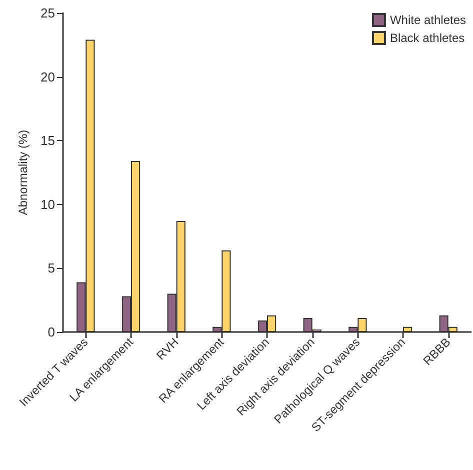  Describe the element at coordinates (51, 268) in the screenshot. I see `y-tick-label: 5` at that location.